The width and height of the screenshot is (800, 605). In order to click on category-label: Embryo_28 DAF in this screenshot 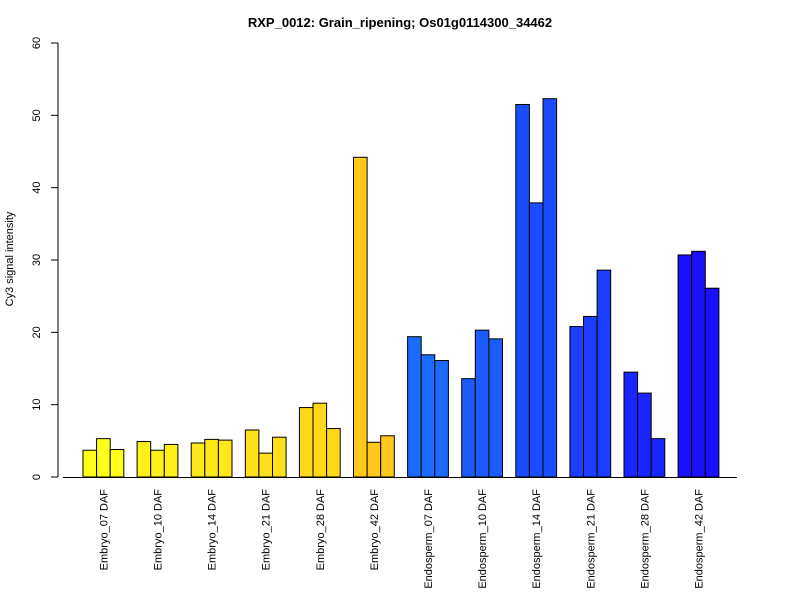, I will do `click(321, 530)`.